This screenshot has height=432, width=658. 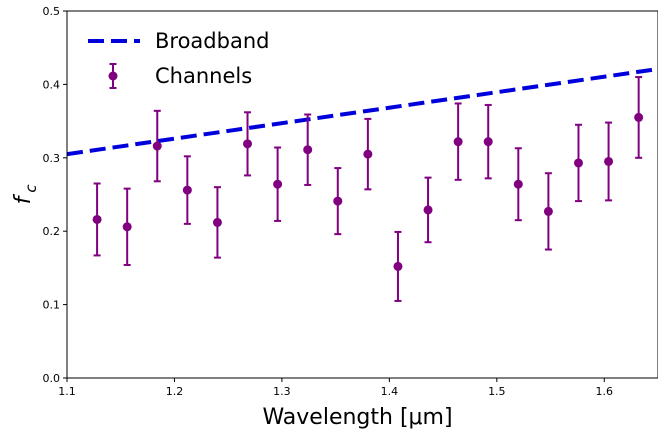 I want to click on legend-label-broadband: Broadband, so click(x=212, y=41).